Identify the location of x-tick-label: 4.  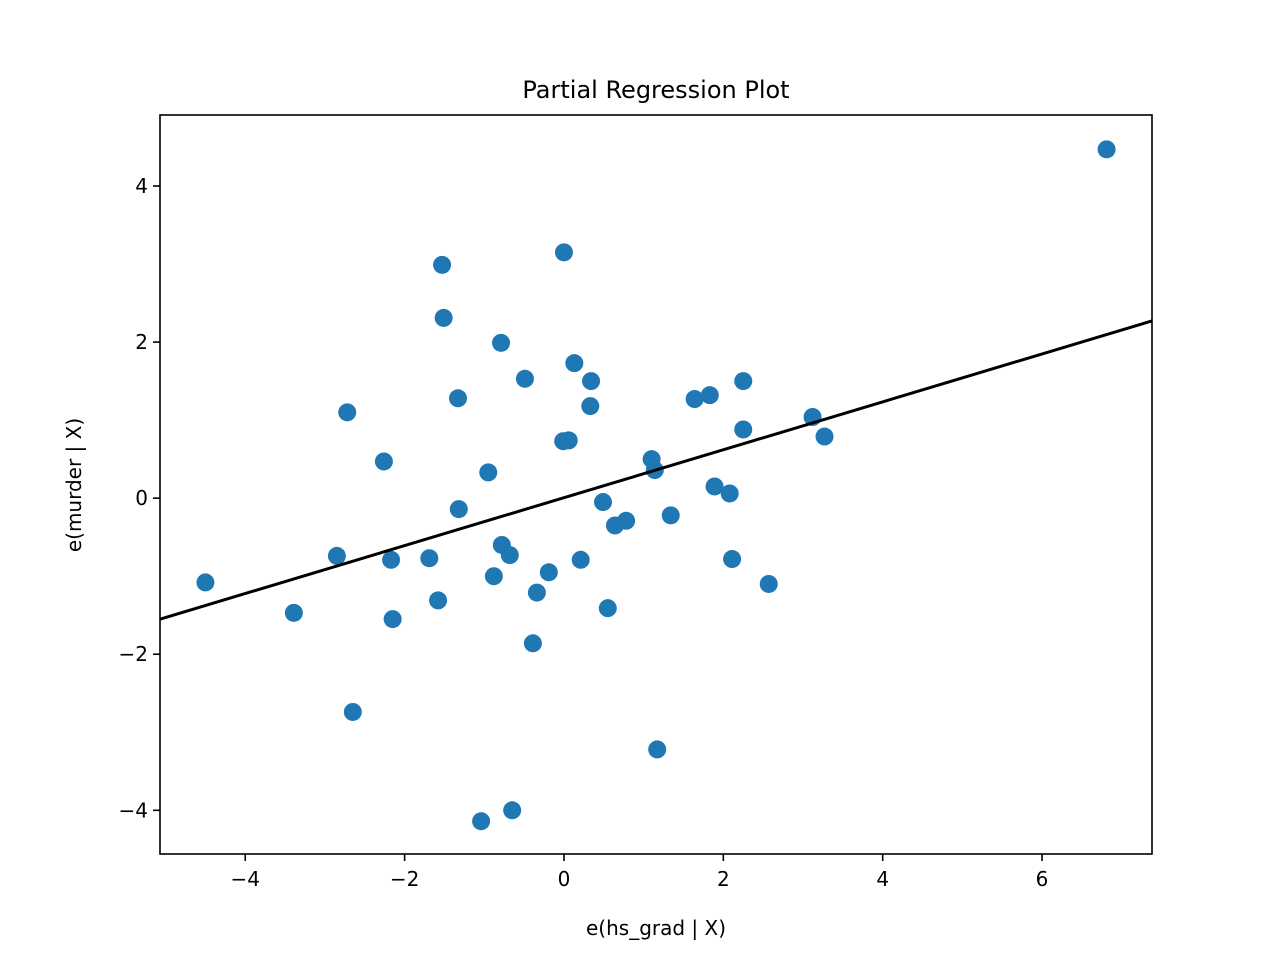
(882, 879).